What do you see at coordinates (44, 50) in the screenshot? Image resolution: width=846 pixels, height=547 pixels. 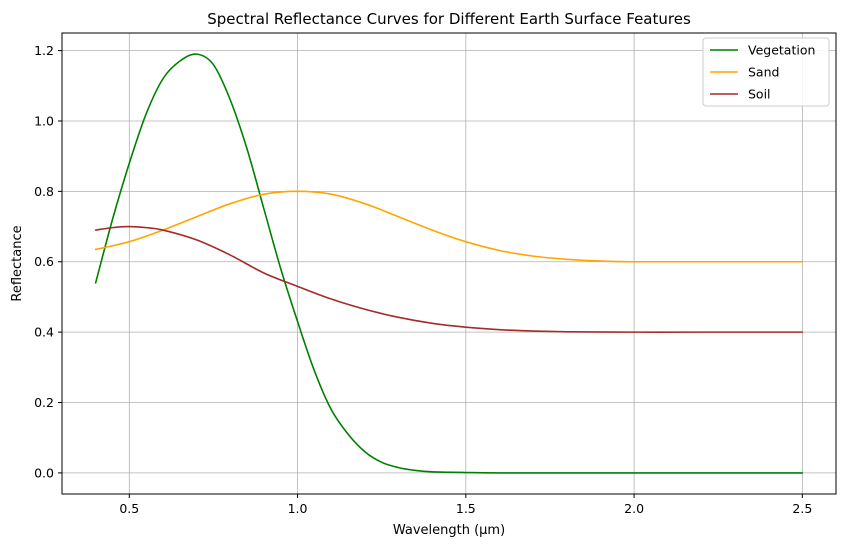 I see `y-tick-label: 1.2` at bounding box center [44, 50].